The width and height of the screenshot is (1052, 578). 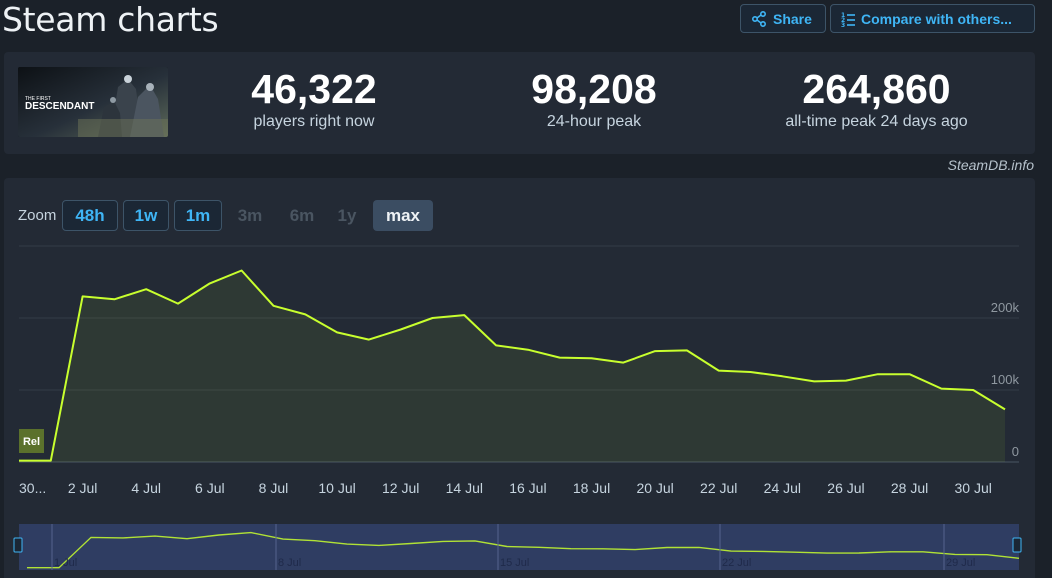 I want to click on stat-alltime-peak: 264,860 all-time peak 24 days ago, so click(x=876, y=99).